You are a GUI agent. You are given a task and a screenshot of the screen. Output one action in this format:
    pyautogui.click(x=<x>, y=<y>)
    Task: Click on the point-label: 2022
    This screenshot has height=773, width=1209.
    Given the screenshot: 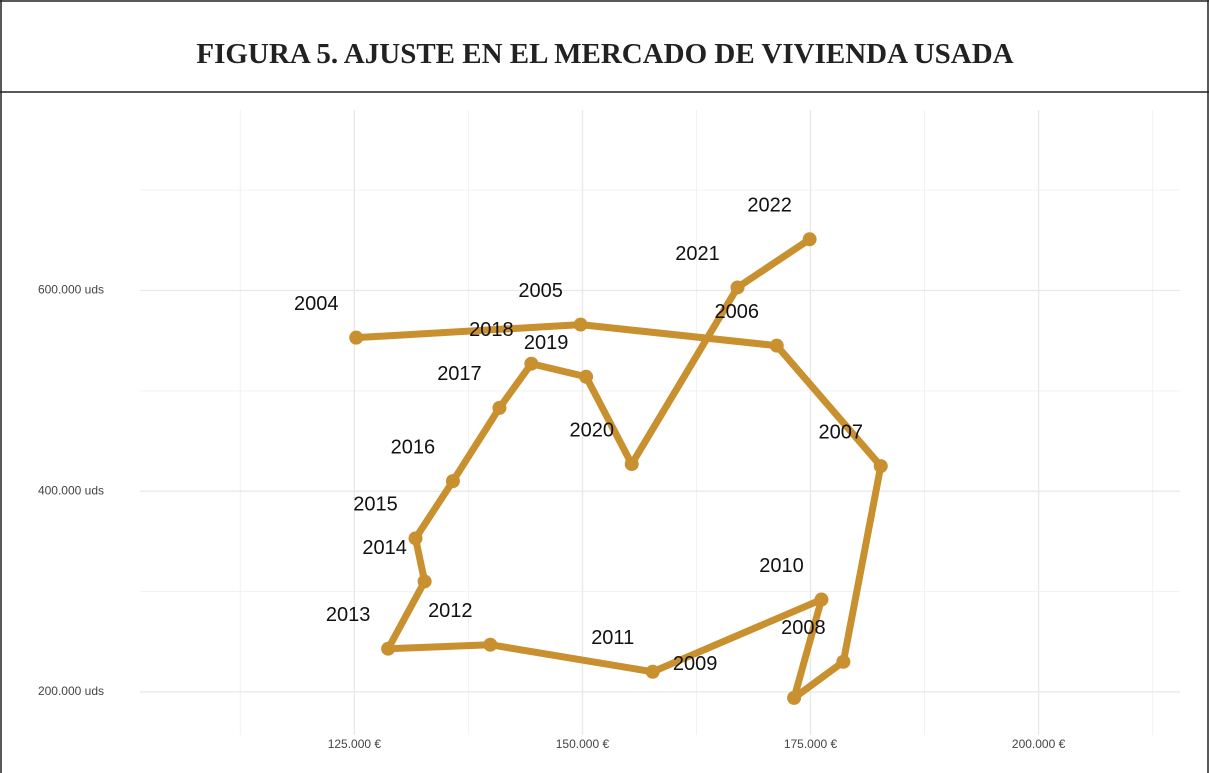 What is the action you would take?
    pyautogui.click(x=769, y=206)
    